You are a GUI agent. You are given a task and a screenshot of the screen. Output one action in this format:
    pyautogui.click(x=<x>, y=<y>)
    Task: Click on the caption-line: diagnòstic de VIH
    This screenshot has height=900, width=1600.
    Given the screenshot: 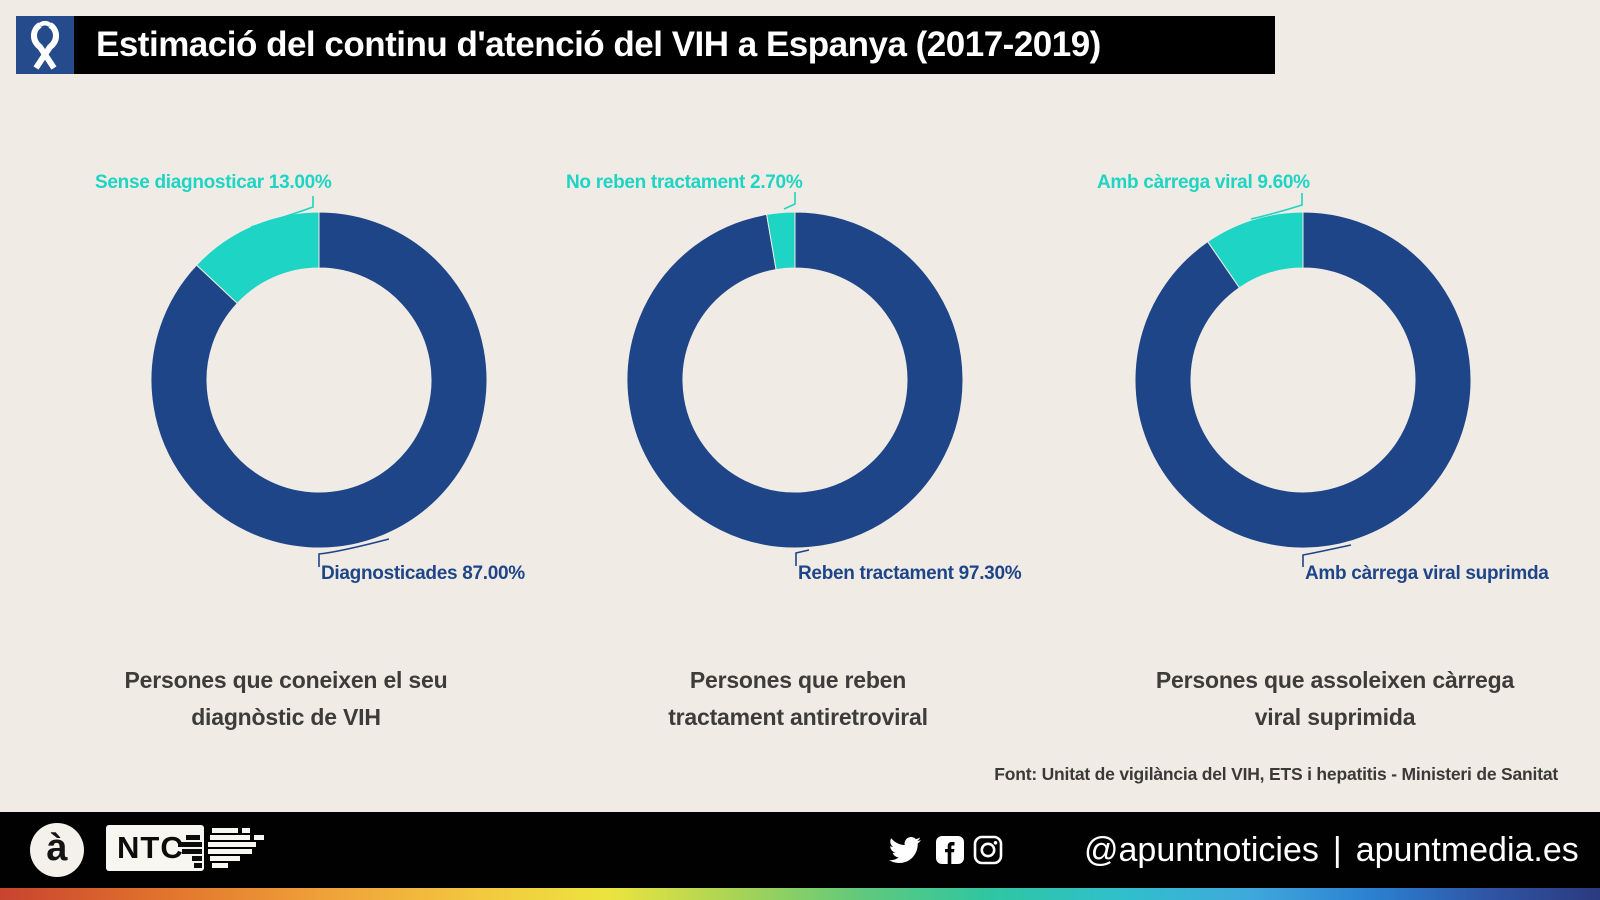 What is the action you would take?
    pyautogui.click(x=286, y=717)
    